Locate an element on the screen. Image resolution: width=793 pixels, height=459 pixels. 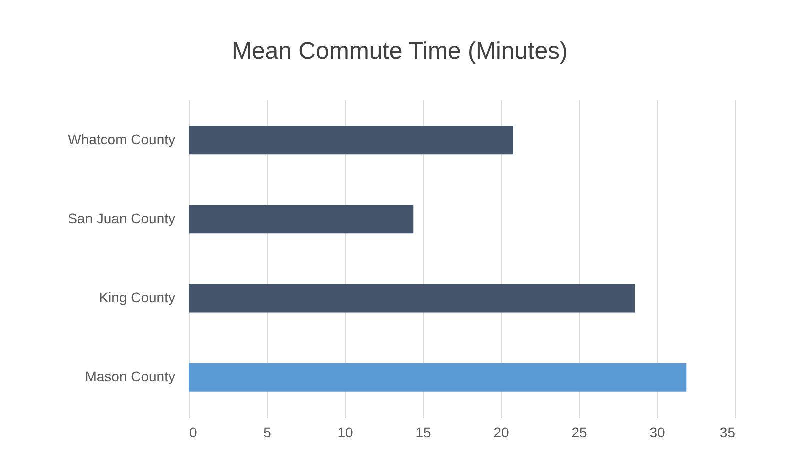
x-tick-label: 35 is located at coordinates (728, 432).